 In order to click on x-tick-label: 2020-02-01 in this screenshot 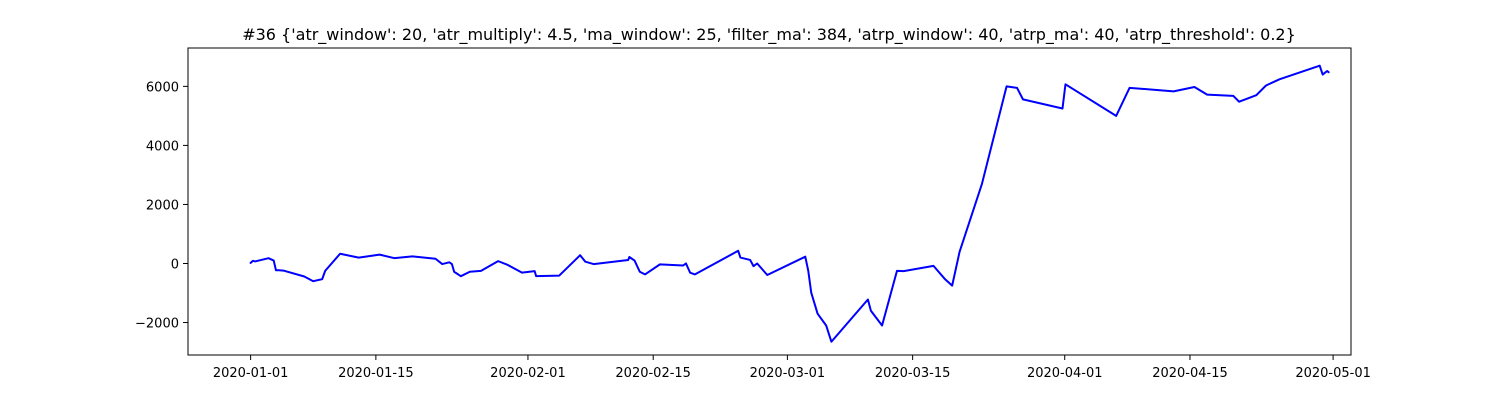, I will do `click(528, 373)`.